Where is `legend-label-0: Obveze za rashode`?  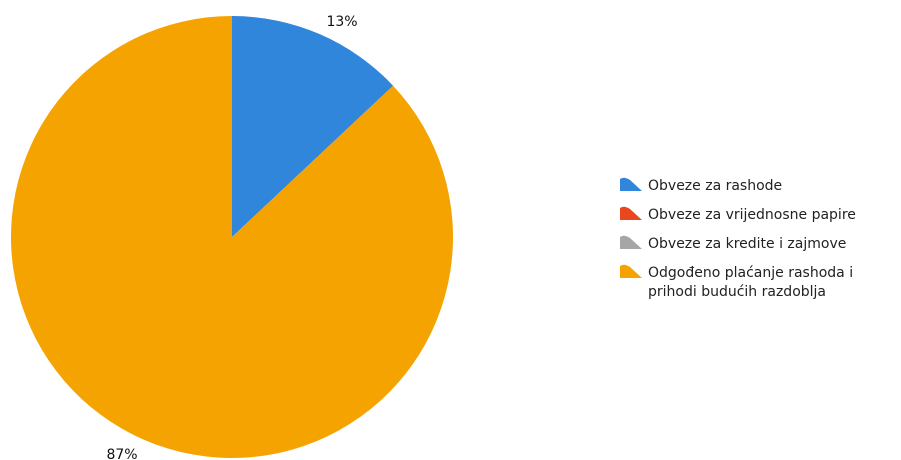 legend-label-0: Obveze za rashode is located at coordinates (715, 186).